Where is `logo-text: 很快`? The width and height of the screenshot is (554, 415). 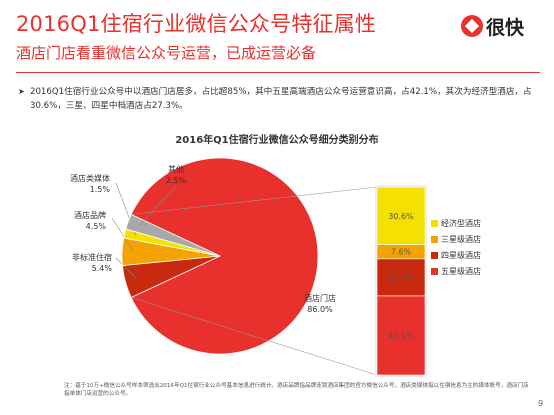 logo-text: 很快 is located at coordinates (505, 27).